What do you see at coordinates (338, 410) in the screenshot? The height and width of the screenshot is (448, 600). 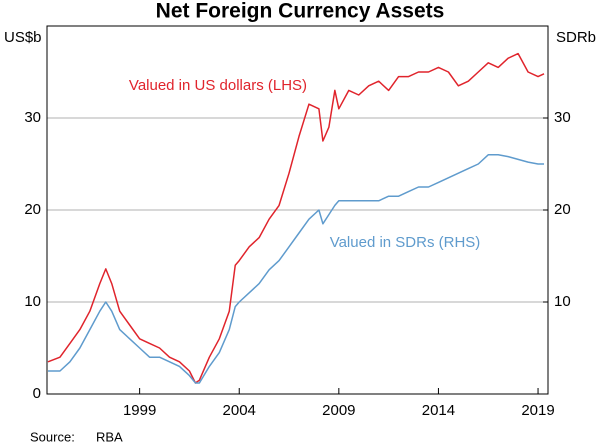 I see `x-tick-label: 2009` at bounding box center [338, 410].